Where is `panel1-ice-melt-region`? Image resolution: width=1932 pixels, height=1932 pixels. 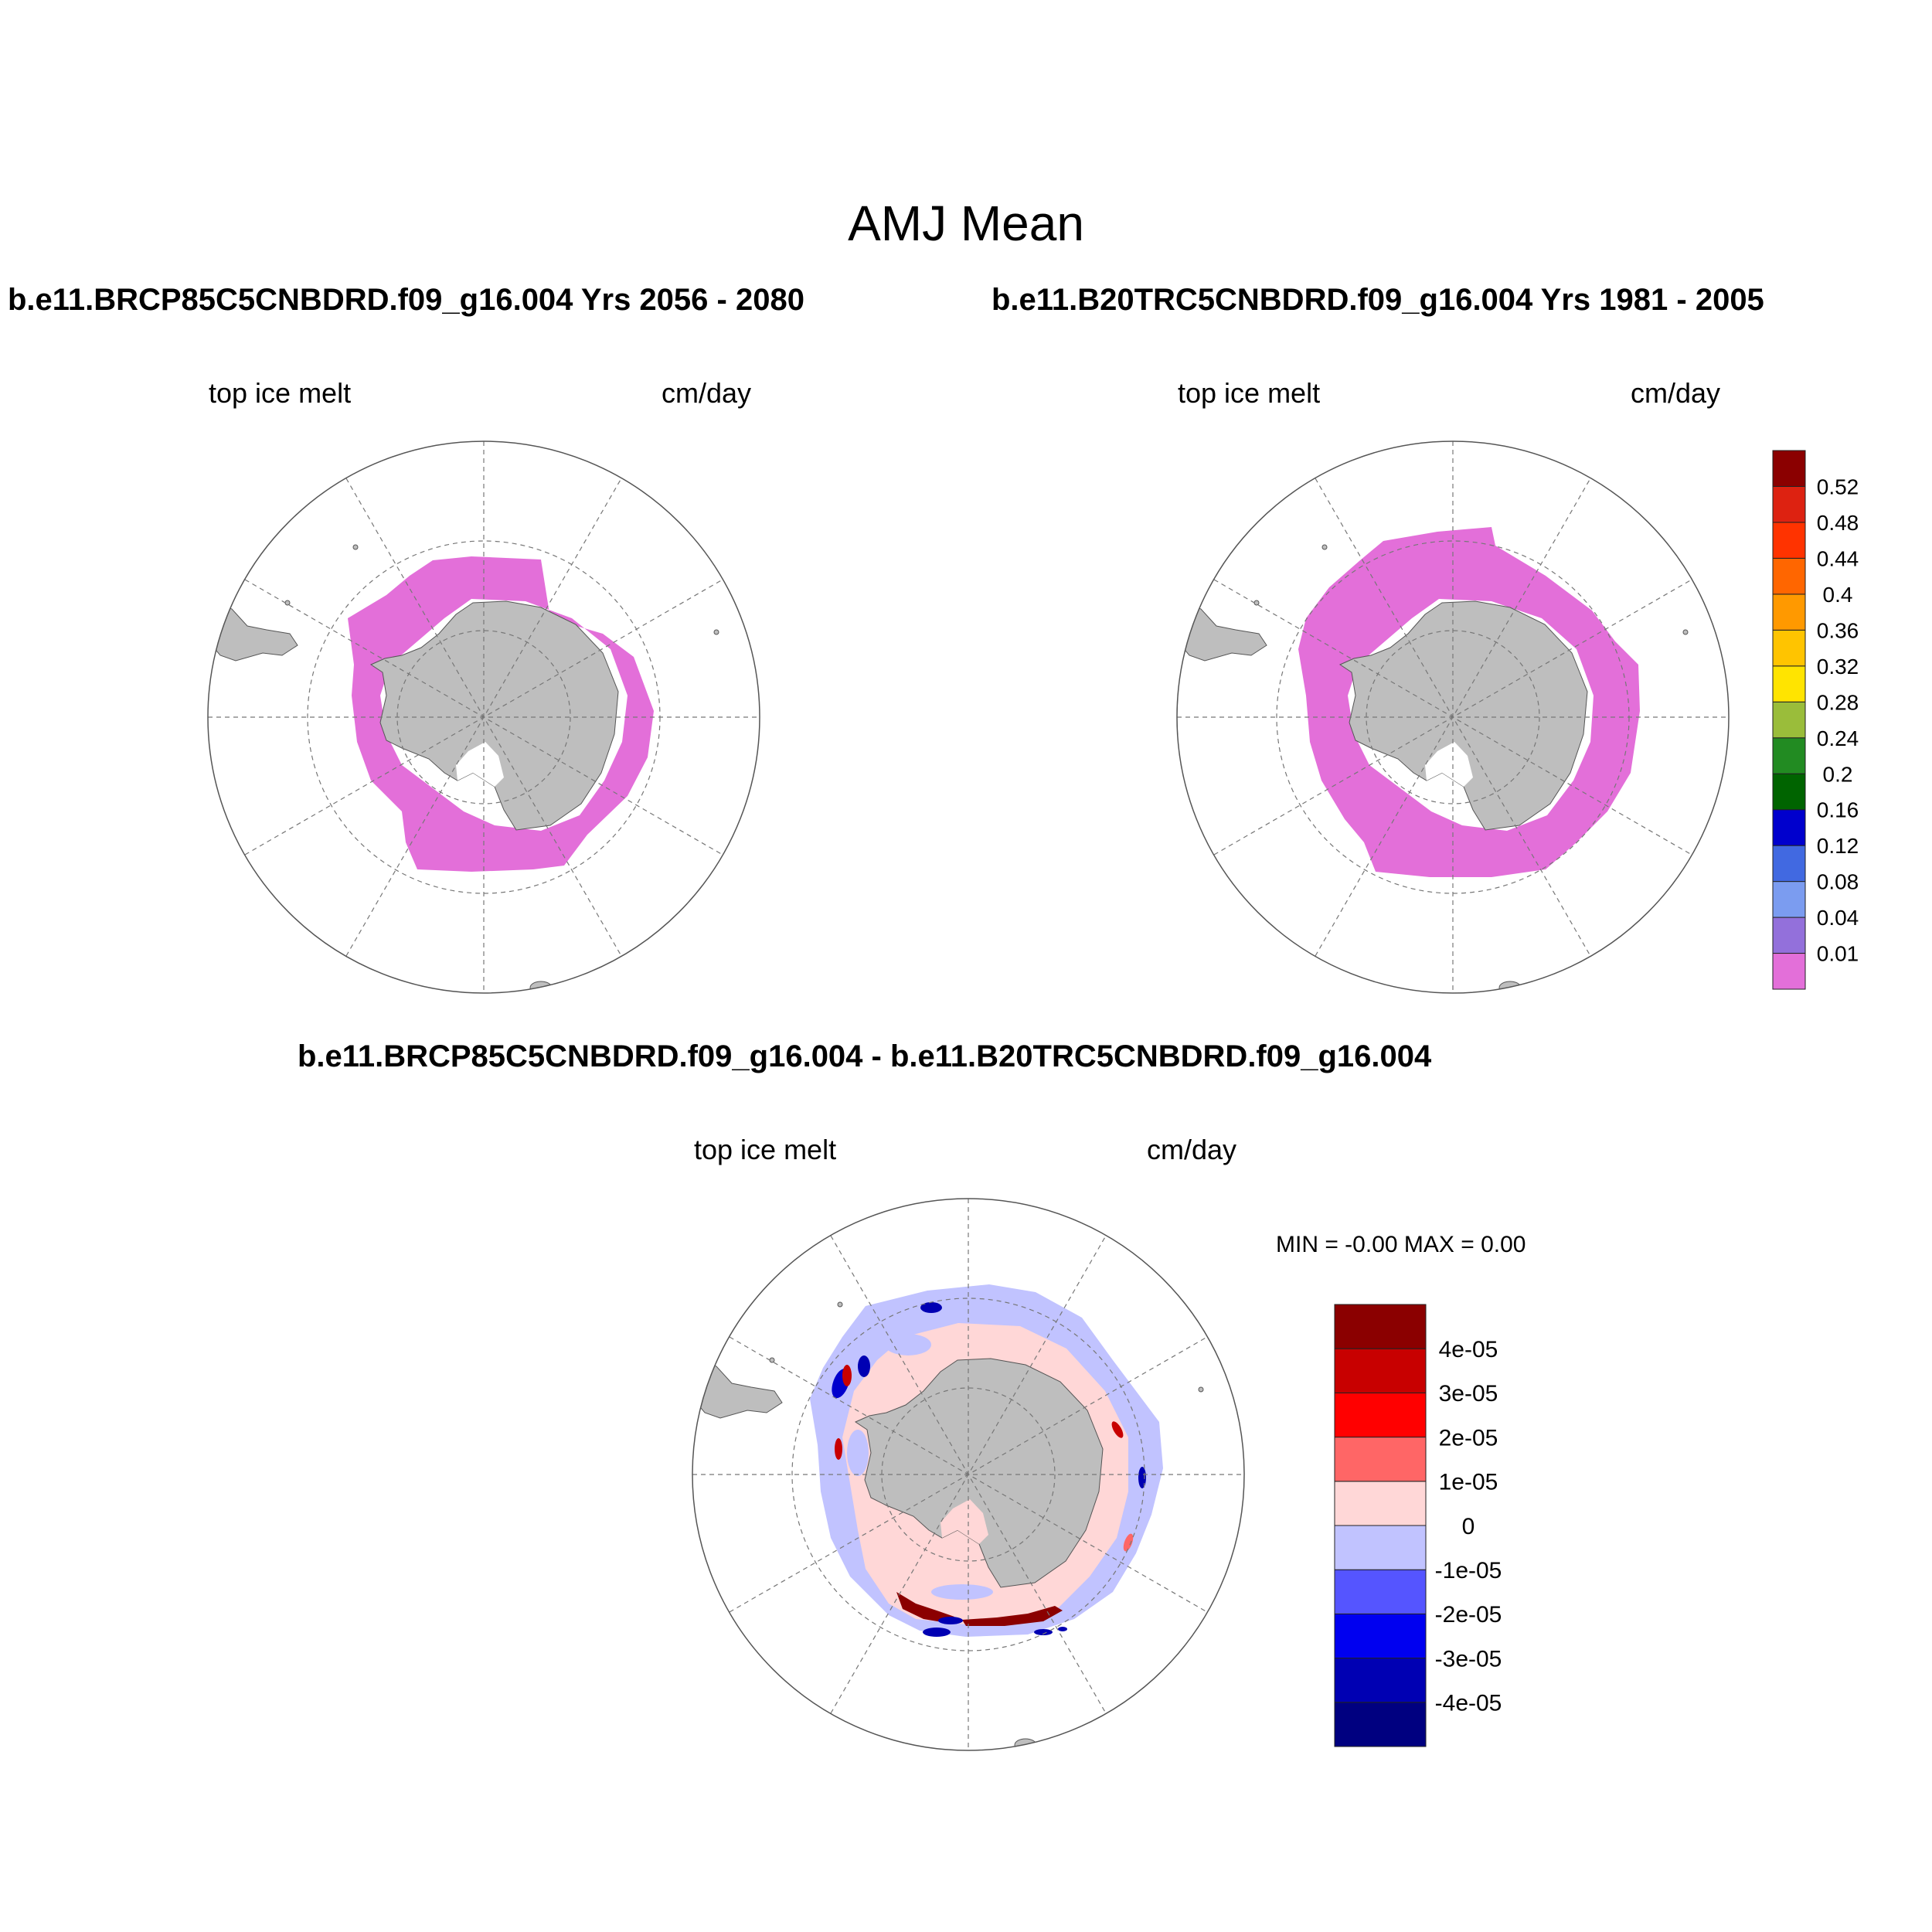 panel1-ice-melt-region is located at coordinates (501, 714).